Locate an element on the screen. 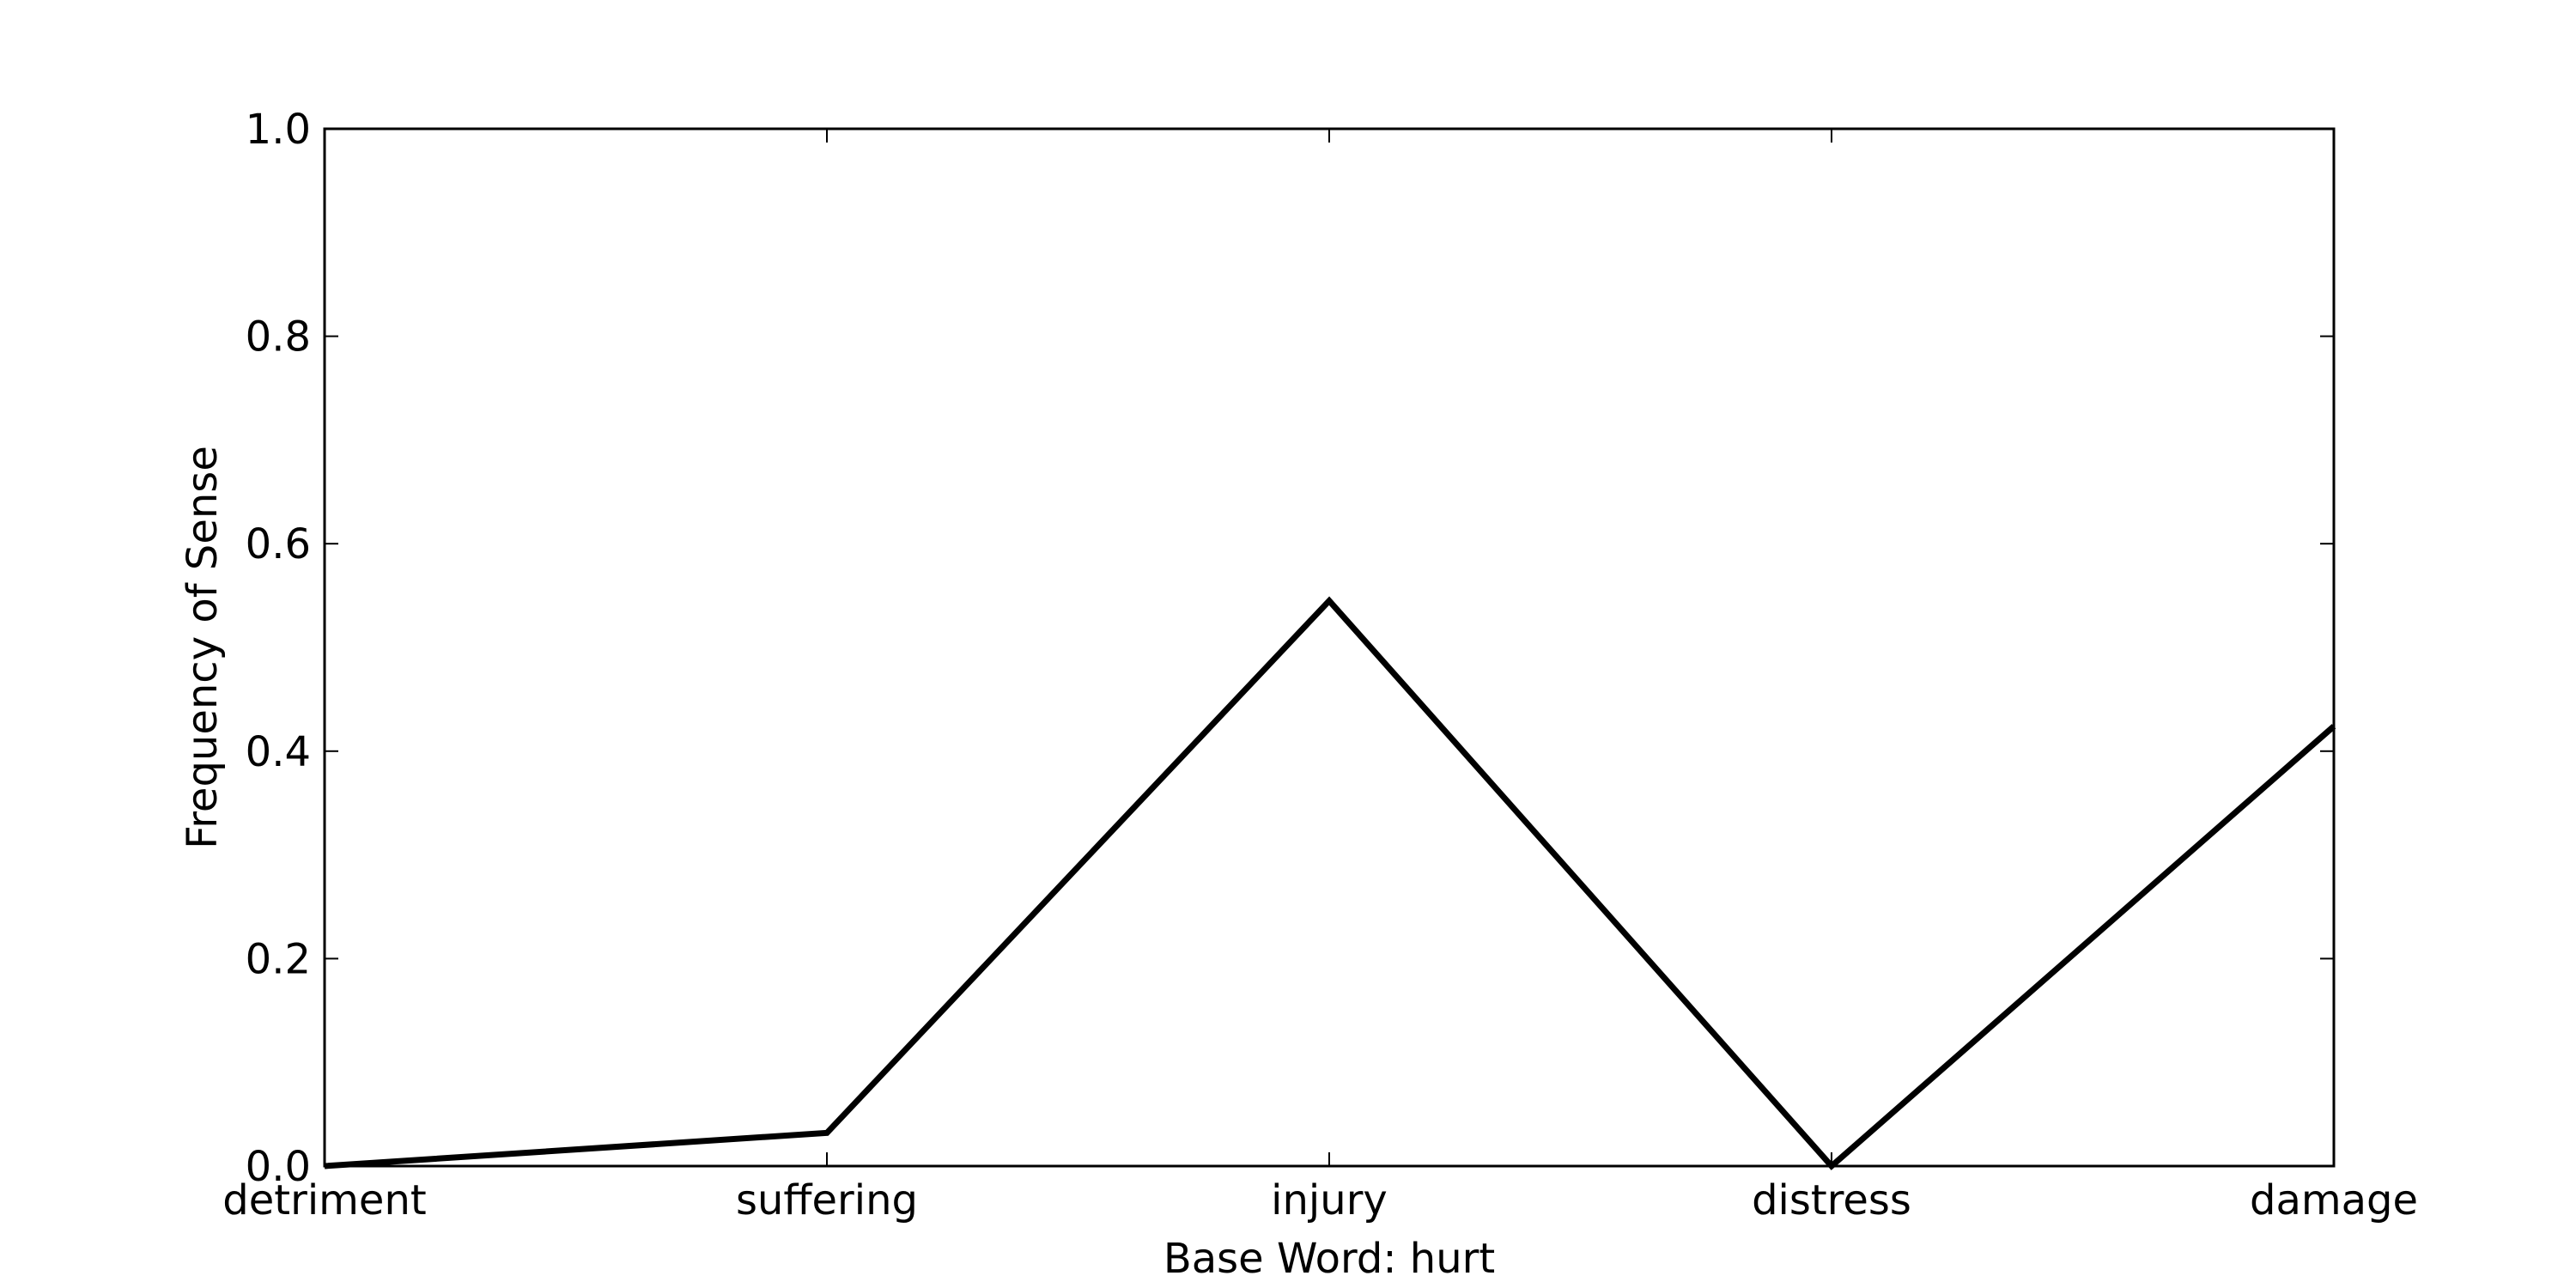  x-tick-label-suffering: suffering is located at coordinates (827, 1200).